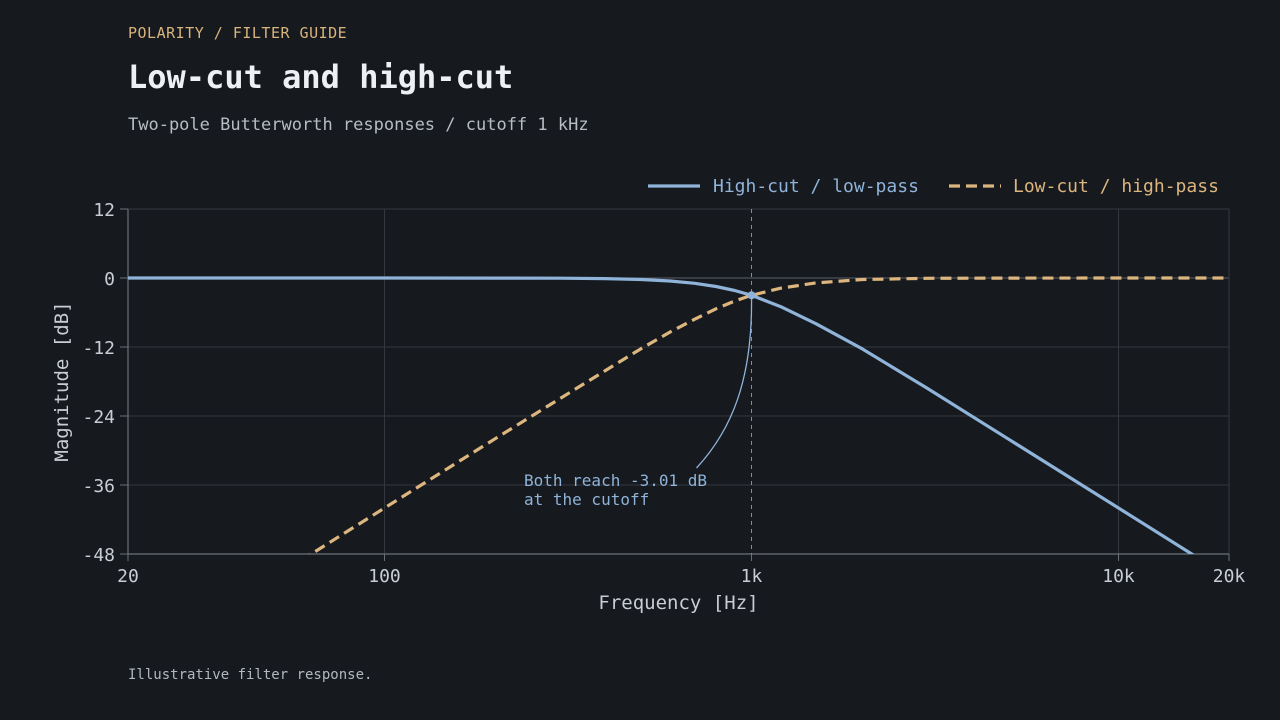 Image resolution: width=1280 pixels, height=720 pixels. What do you see at coordinates (752, 576) in the screenshot?
I see `x-tick-label: 1k` at bounding box center [752, 576].